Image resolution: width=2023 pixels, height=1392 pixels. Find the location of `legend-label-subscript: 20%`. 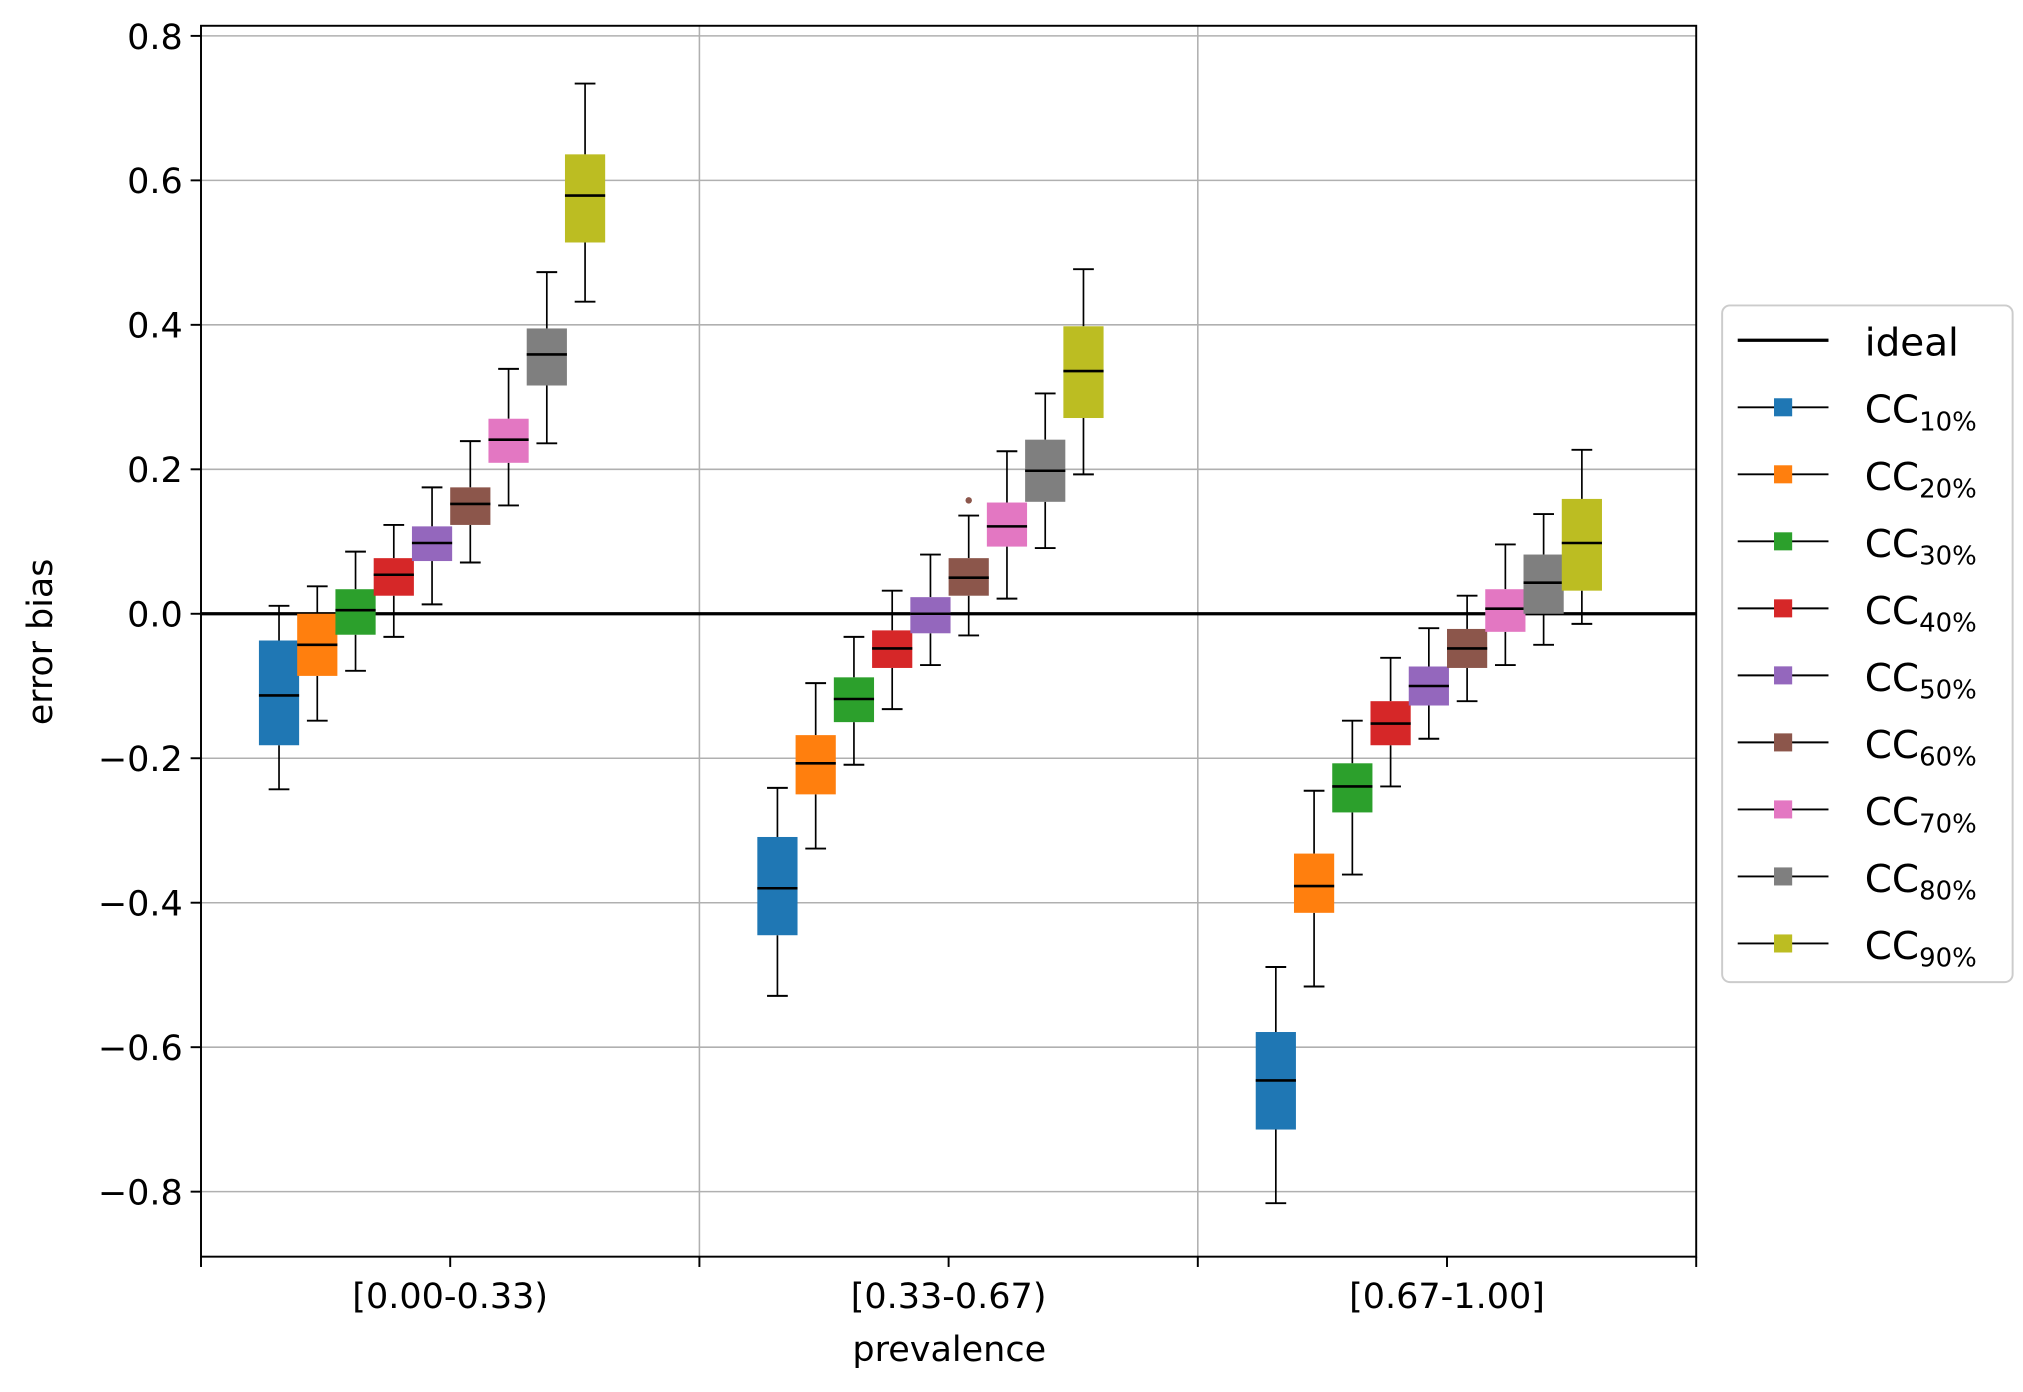

legend-label-subscript: 20% is located at coordinates (1948, 490).